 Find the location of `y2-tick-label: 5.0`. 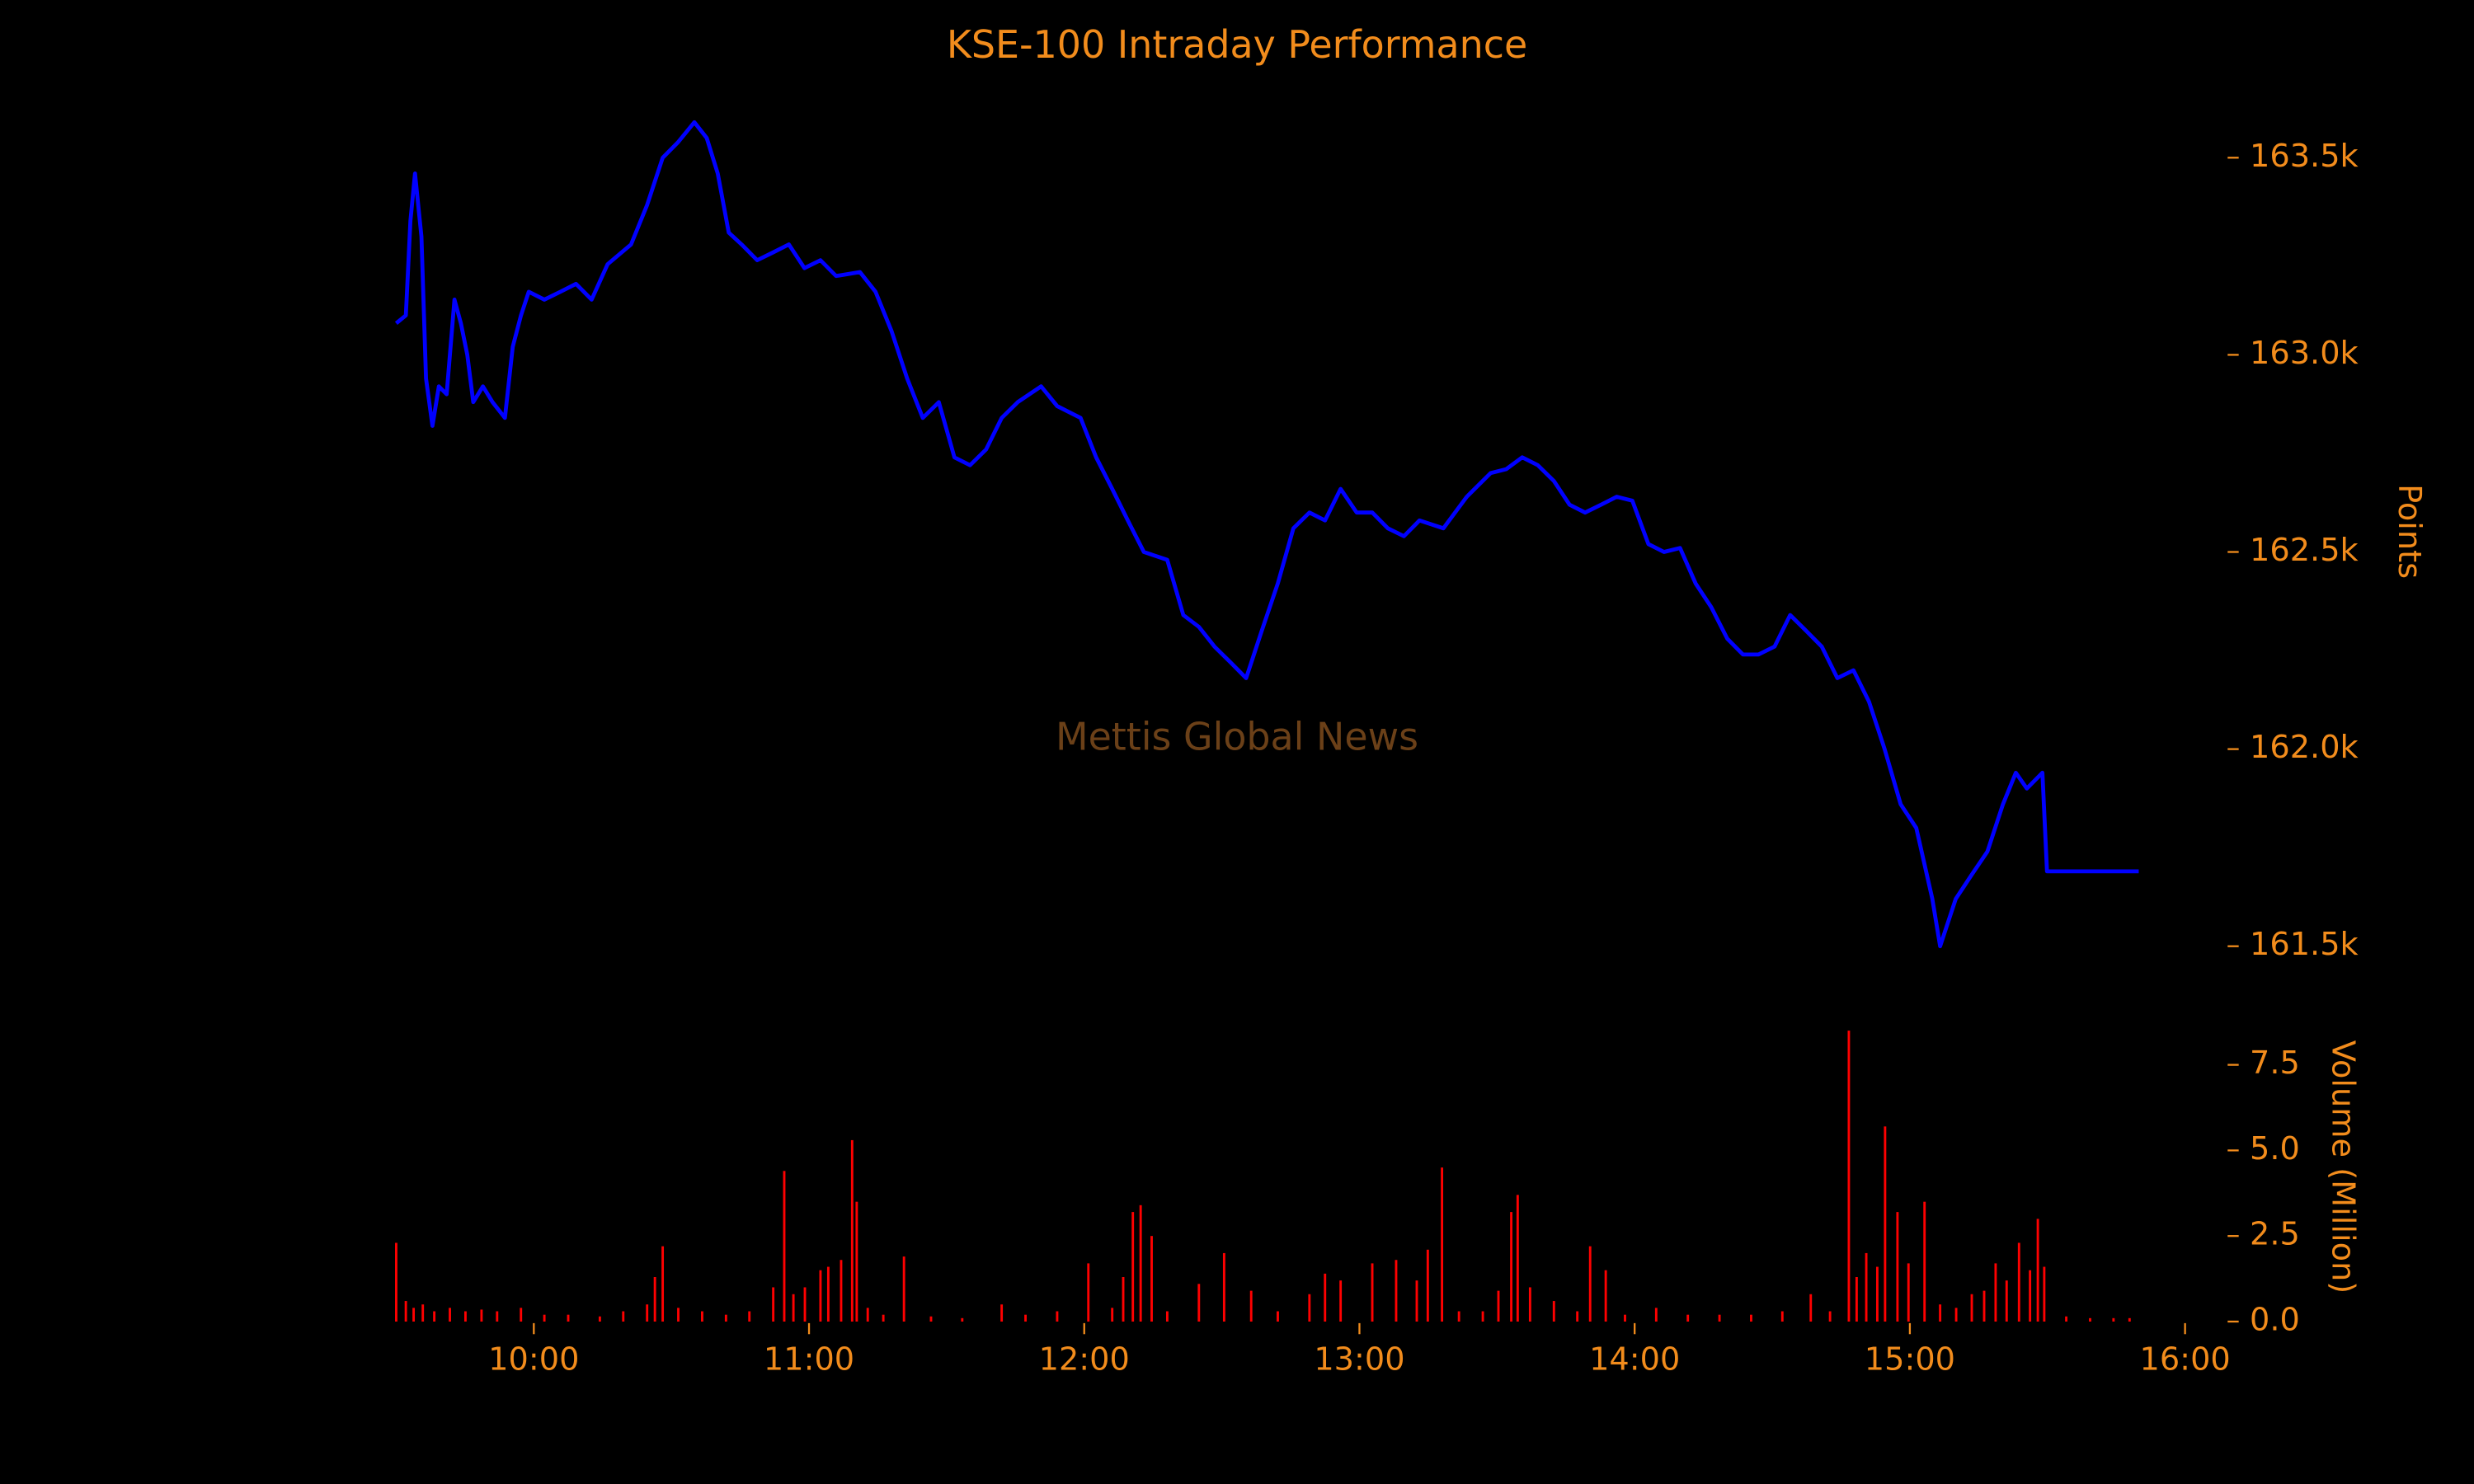

y2-tick-label: 5.0 is located at coordinates (2275, 1148).